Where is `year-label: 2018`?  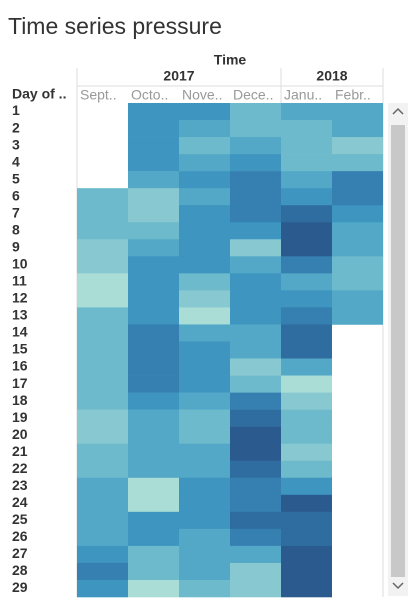
year-label: 2018 is located at coordinates (331, 76).